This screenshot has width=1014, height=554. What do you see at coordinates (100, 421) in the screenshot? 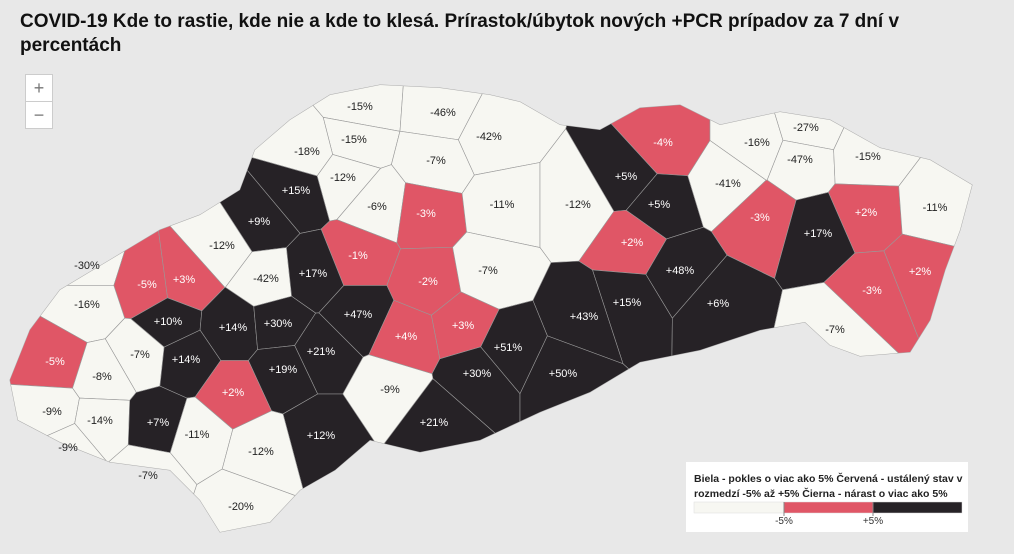
I see `district-label: -14%` at bounding box center [100, 421].